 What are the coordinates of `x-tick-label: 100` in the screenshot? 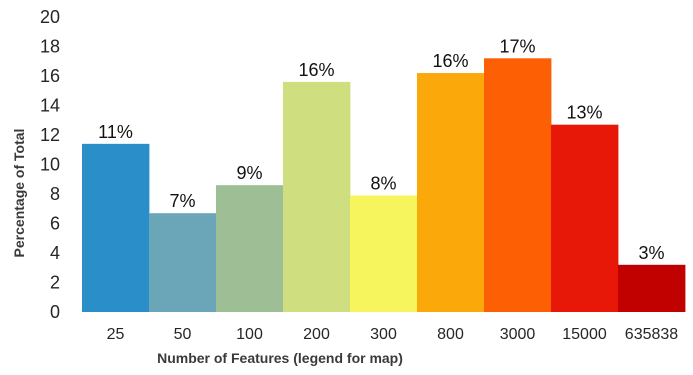 It's located at (249, 334).